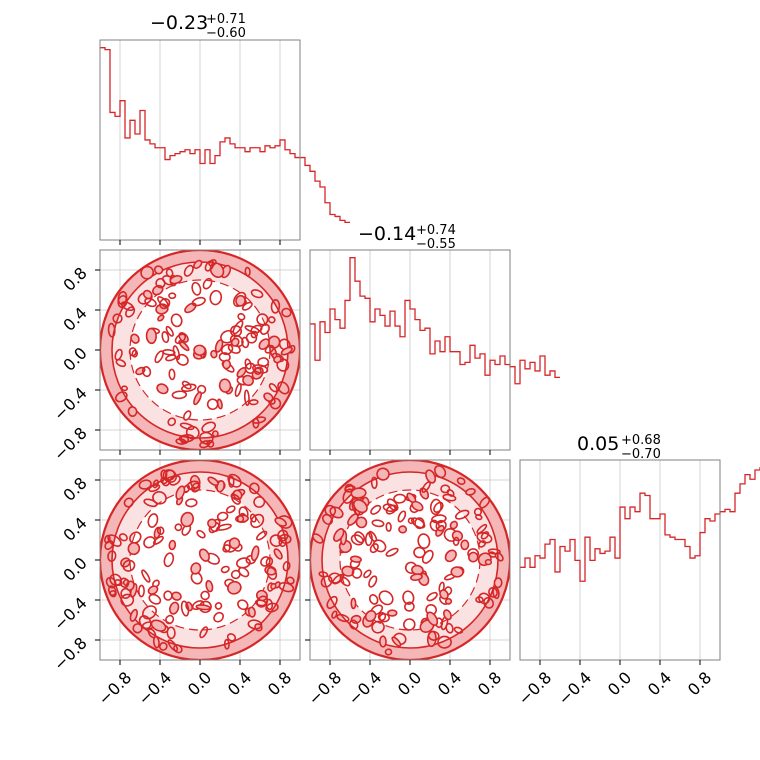 The height and width of the screenshot is (760, 760). I want to click on title-param-2-plus: +0.68, so click(641, 440).